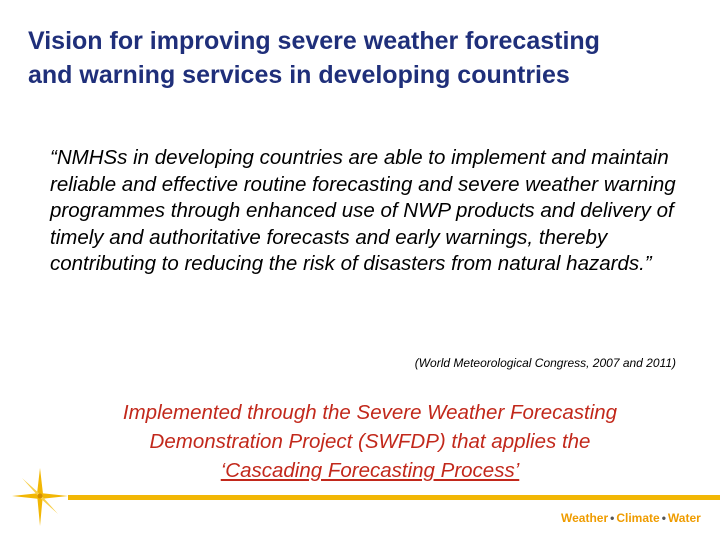 The height and width of the screenshot is (540, 720). I want to click on compass-star-icon, so click(40, 497).